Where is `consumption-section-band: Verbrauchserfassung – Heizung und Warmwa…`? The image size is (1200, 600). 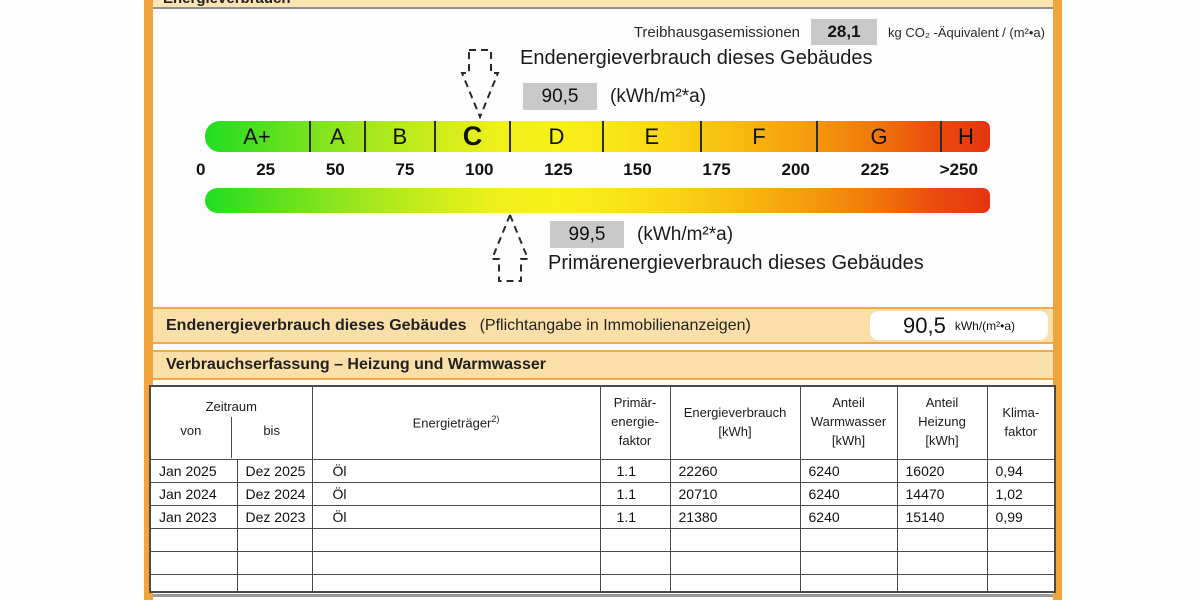 consumption-section-band: Verbrauchserfassung – Heizung und Warmwa… is located at coordinates (603, 365).